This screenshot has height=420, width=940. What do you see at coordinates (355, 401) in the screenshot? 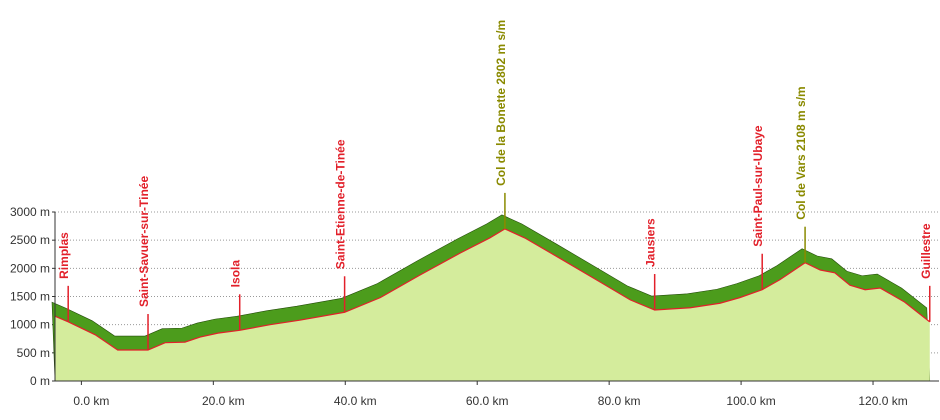
I see `x-tick-label: 40.0 km` at bounding box center [355, 401].